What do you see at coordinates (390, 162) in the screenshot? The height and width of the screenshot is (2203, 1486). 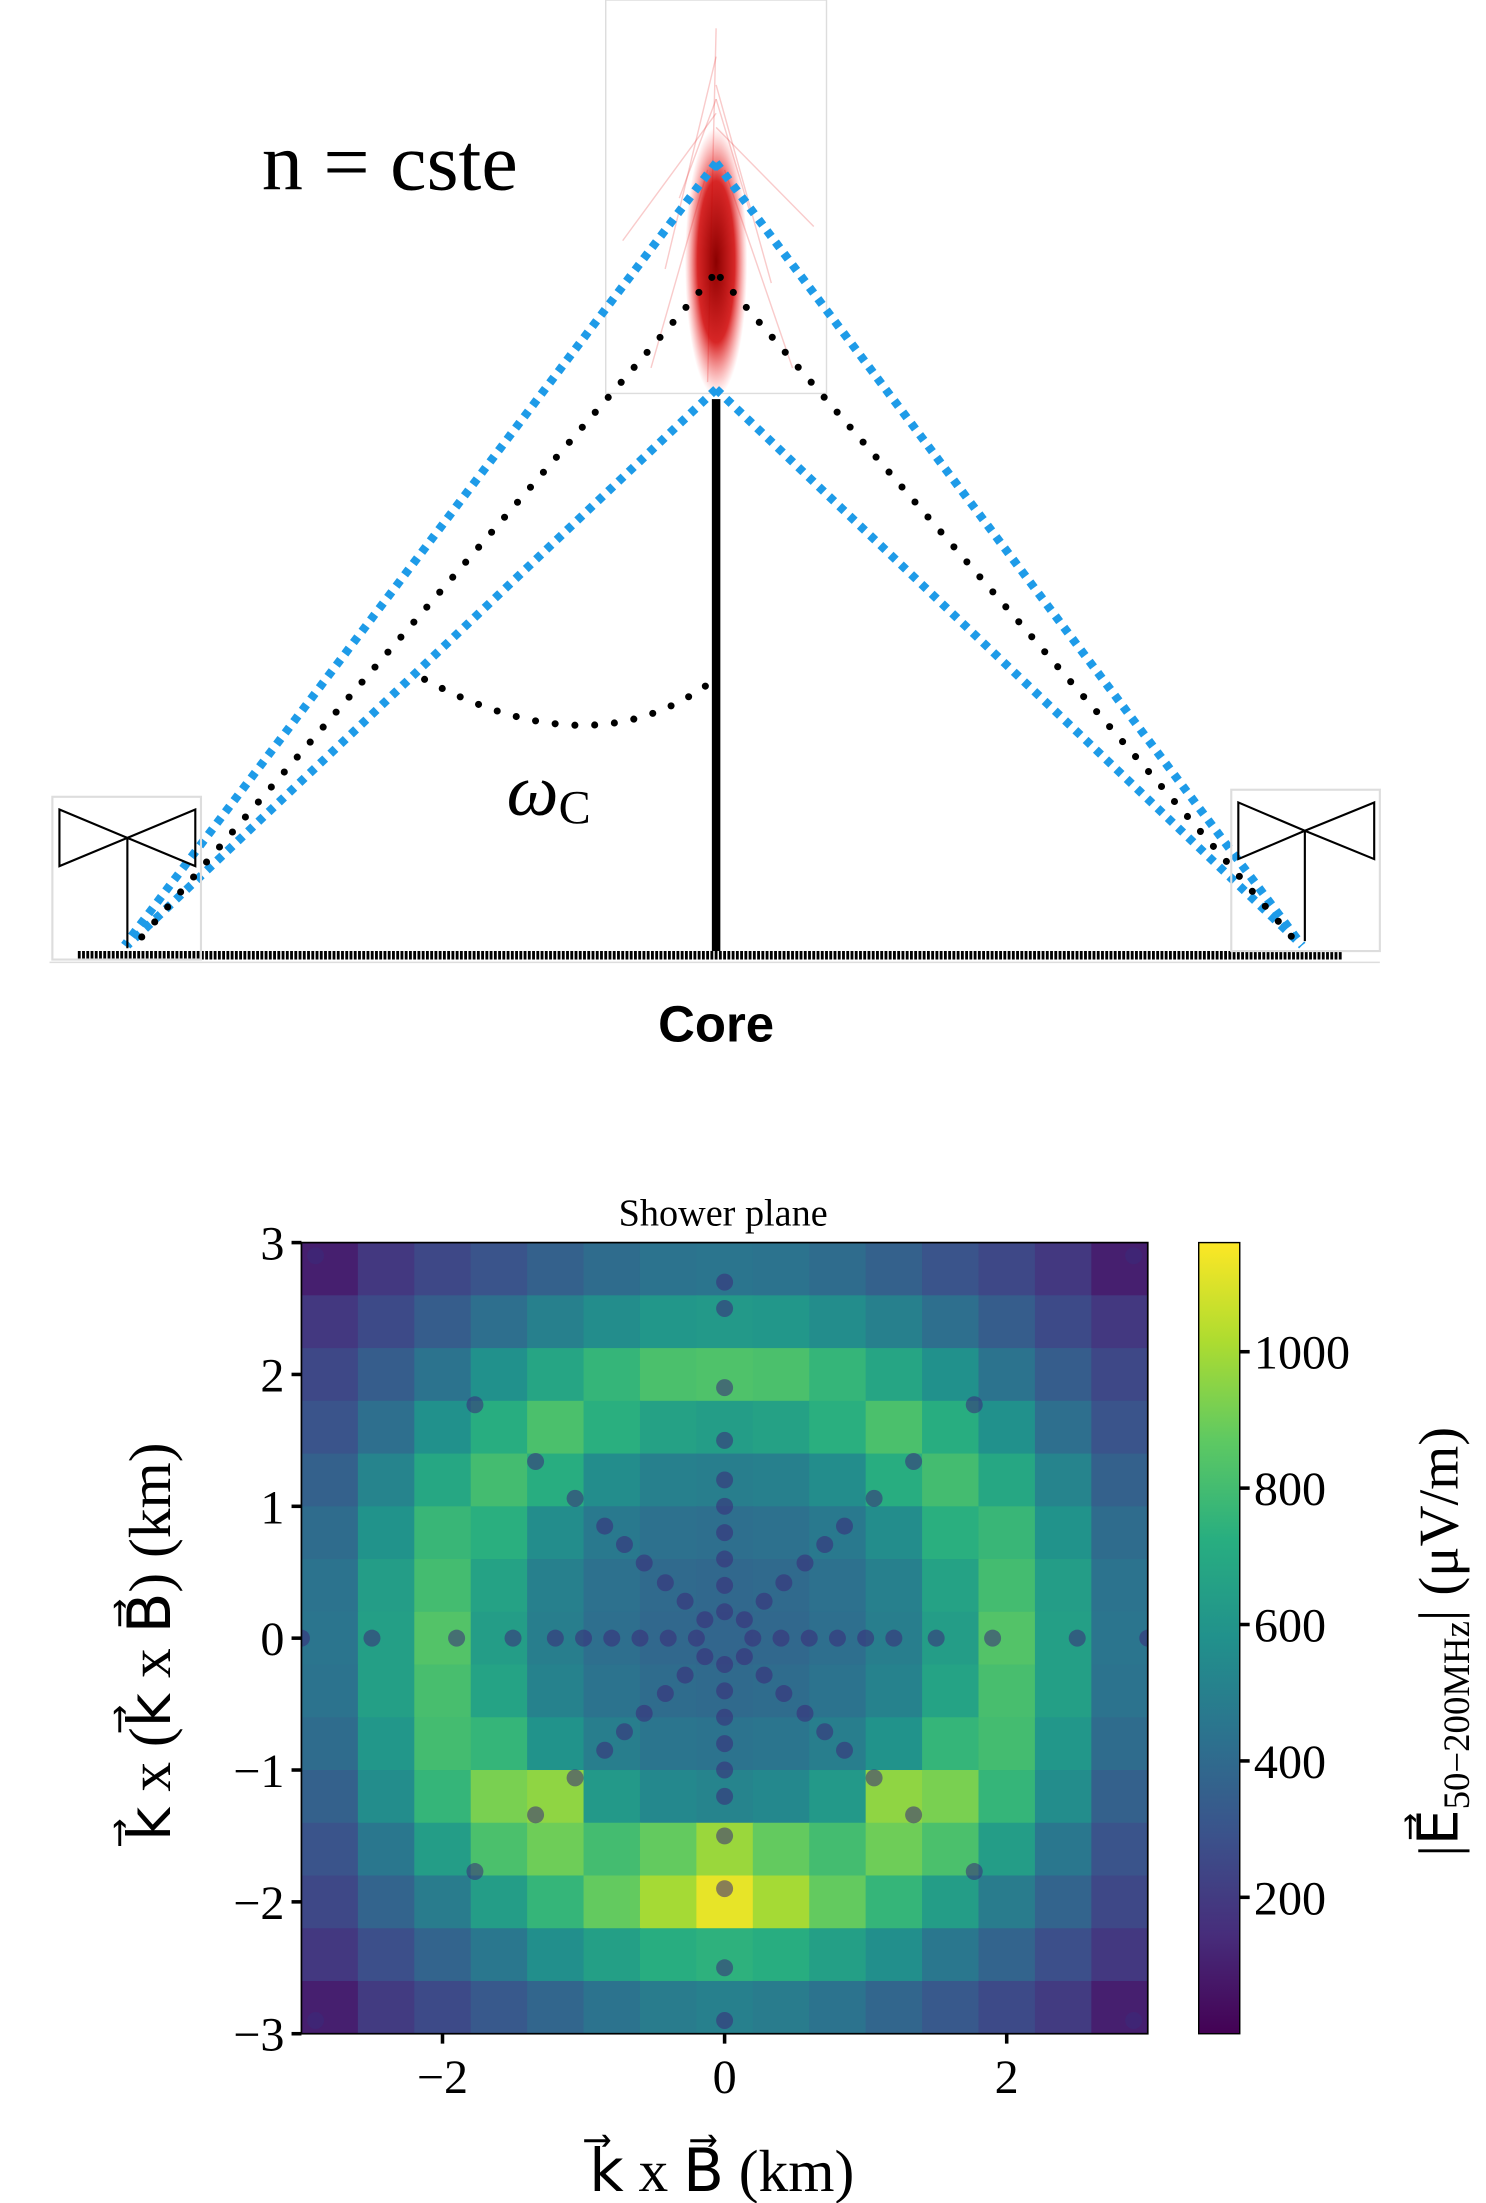 I see `refractive-label: n = cste` at bounding box center [390, 162].